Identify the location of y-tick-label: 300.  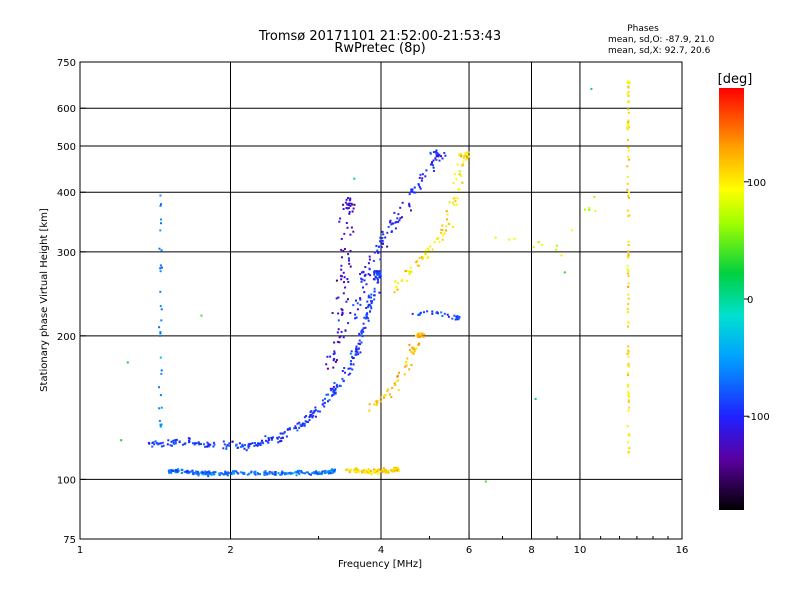
(66, 253).